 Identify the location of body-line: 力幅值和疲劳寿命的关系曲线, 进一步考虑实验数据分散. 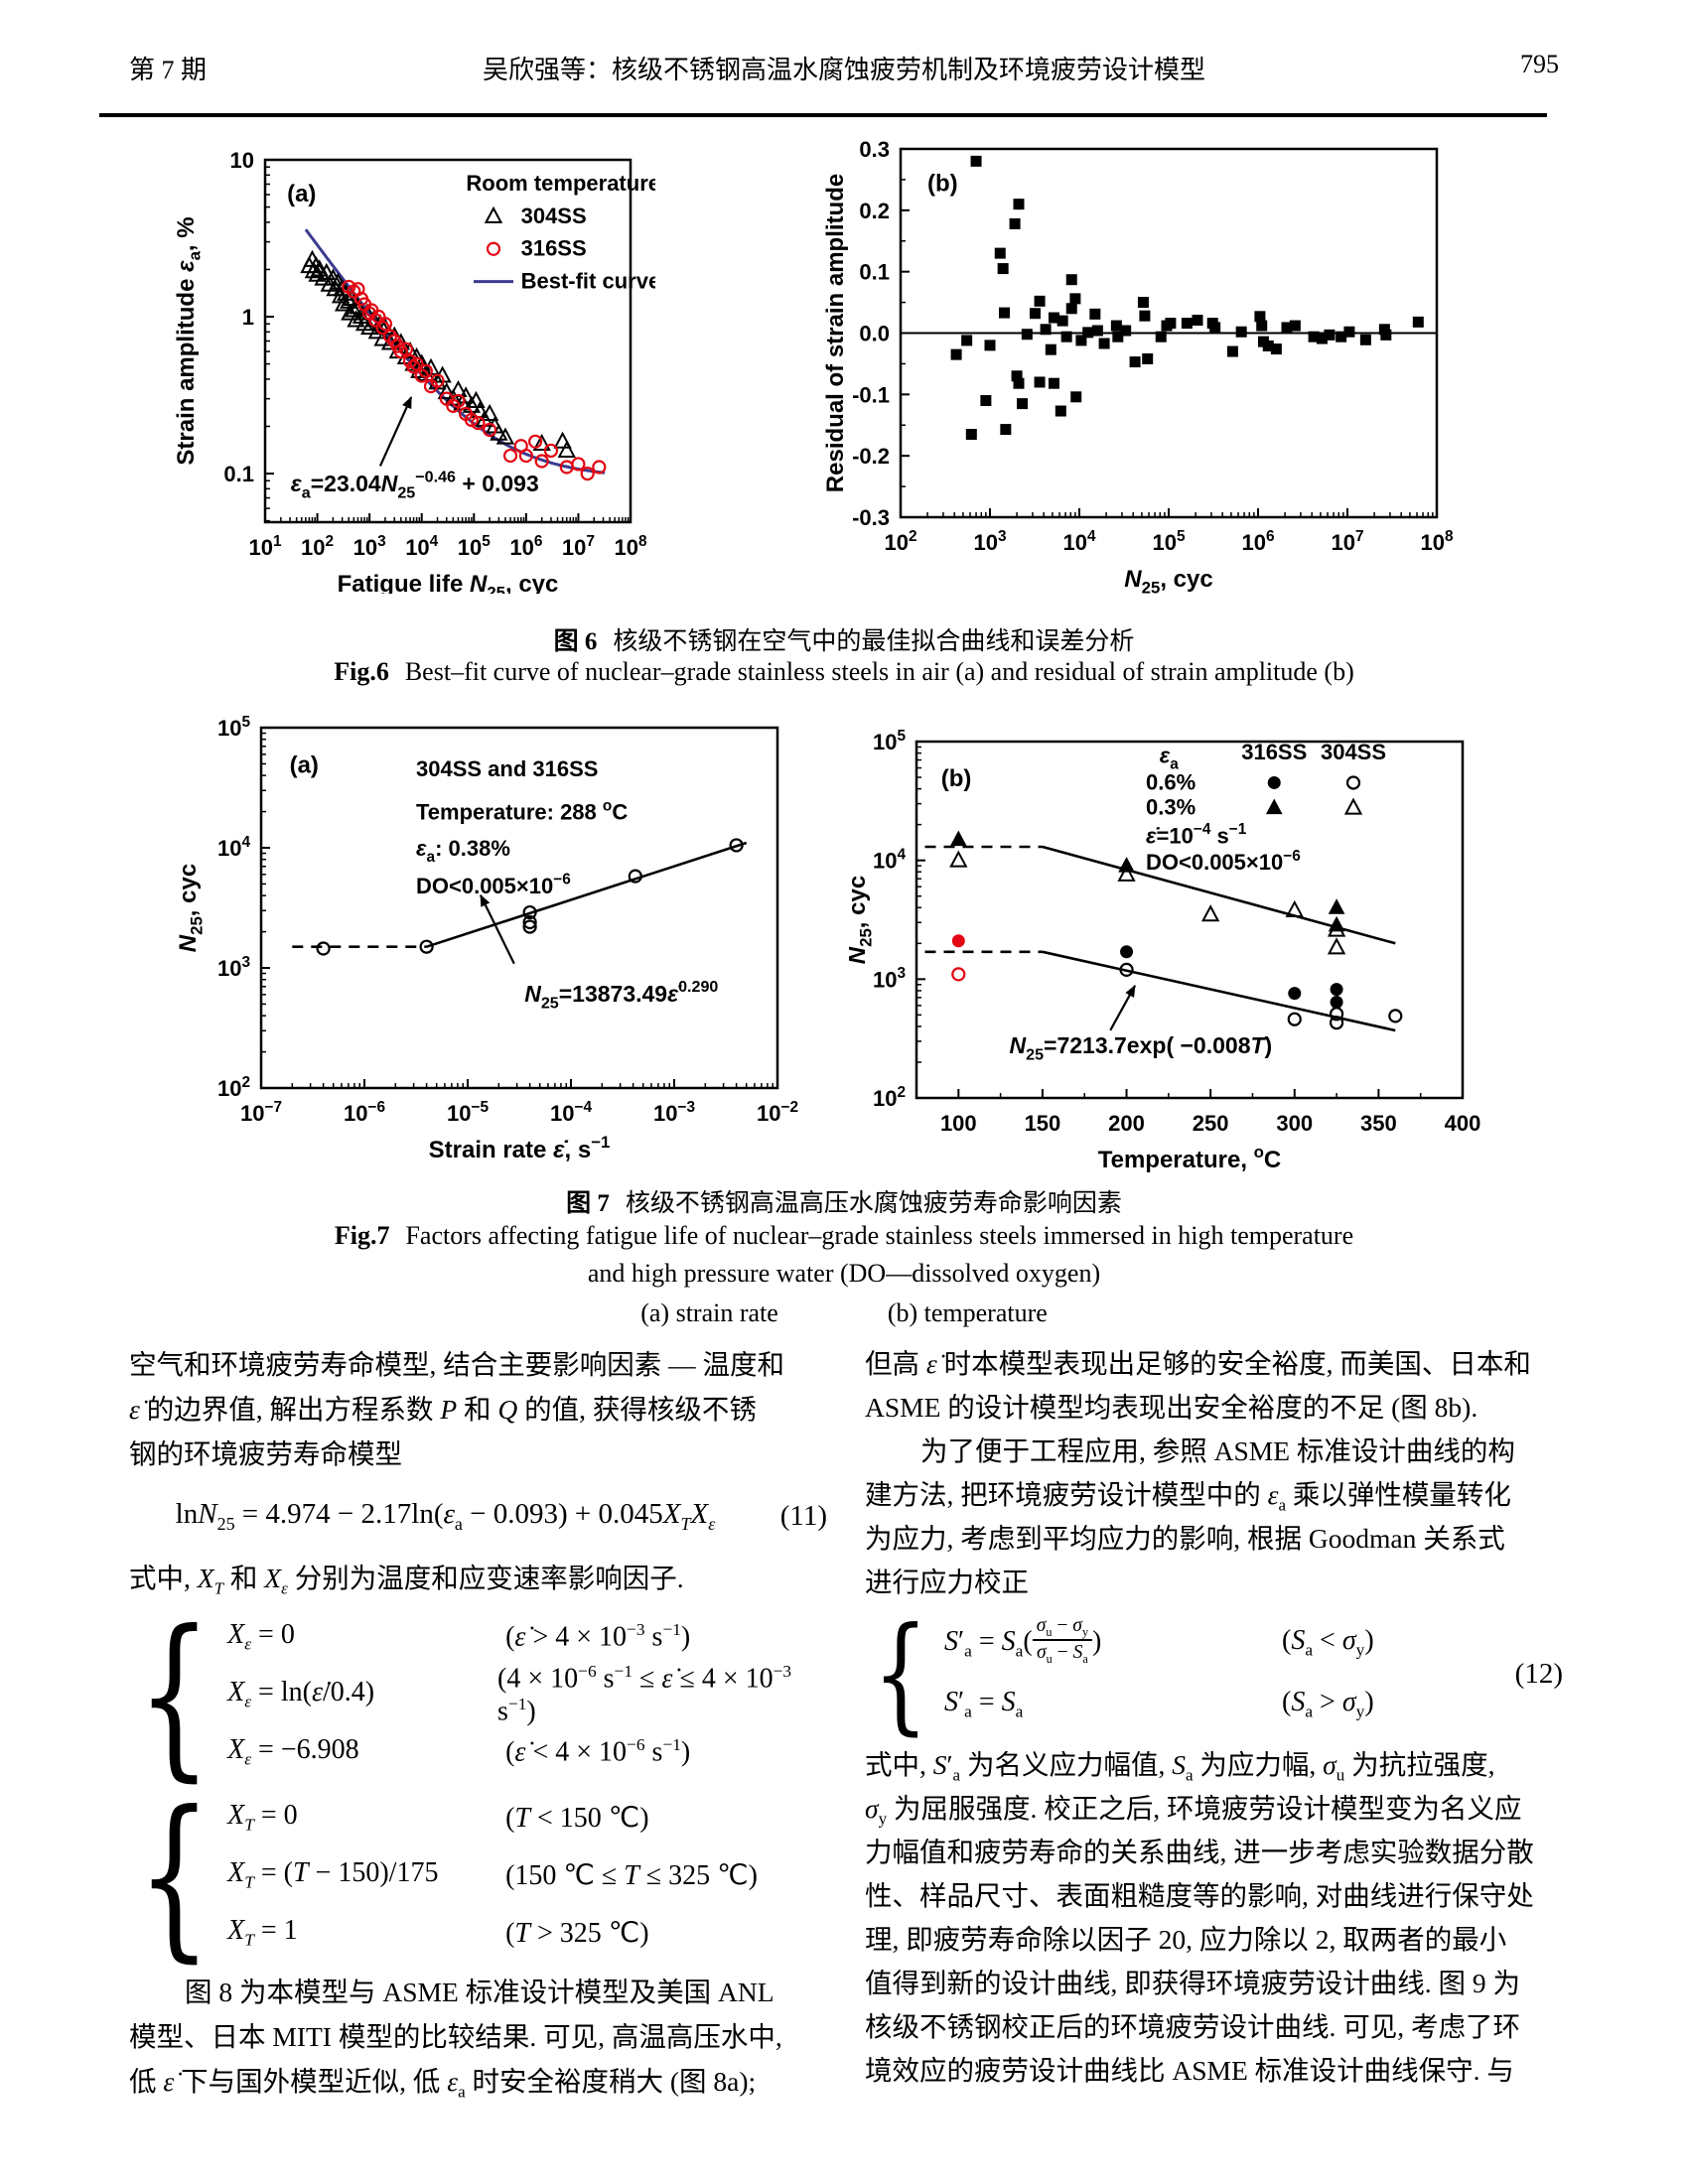
(1199, 1852).